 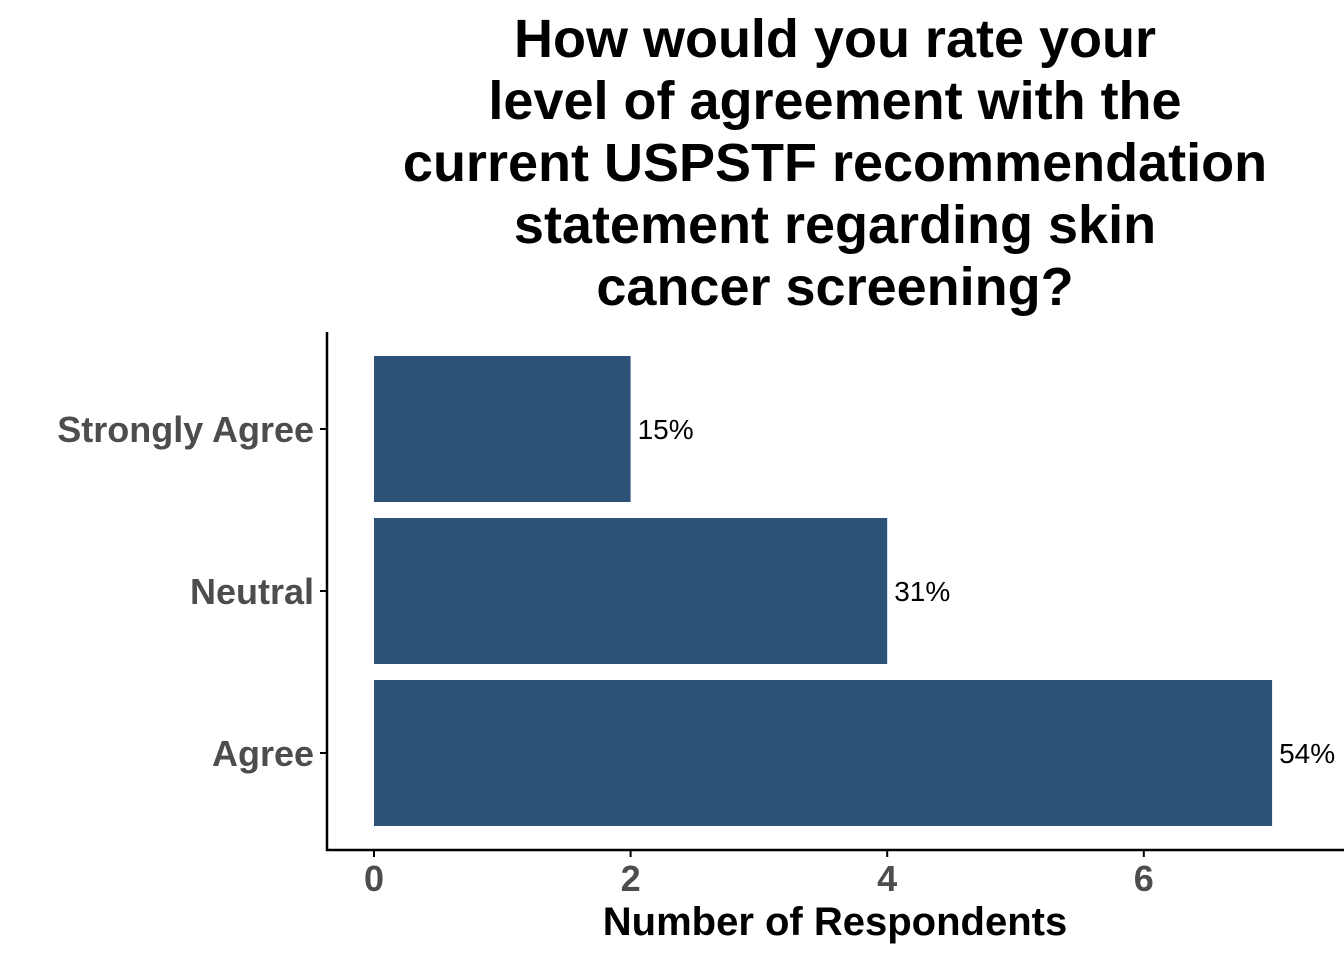 I want to click on chart-title-line: level of agreement with the, so click(x=834, y=101).